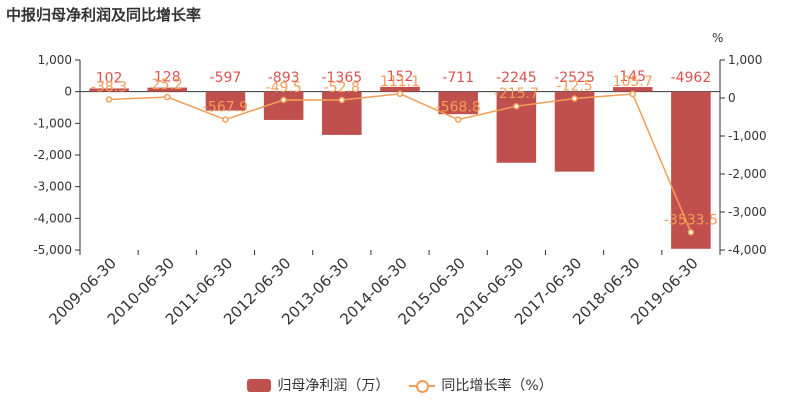  I want to click on line-value-label: -215.7, so click(516, 94).